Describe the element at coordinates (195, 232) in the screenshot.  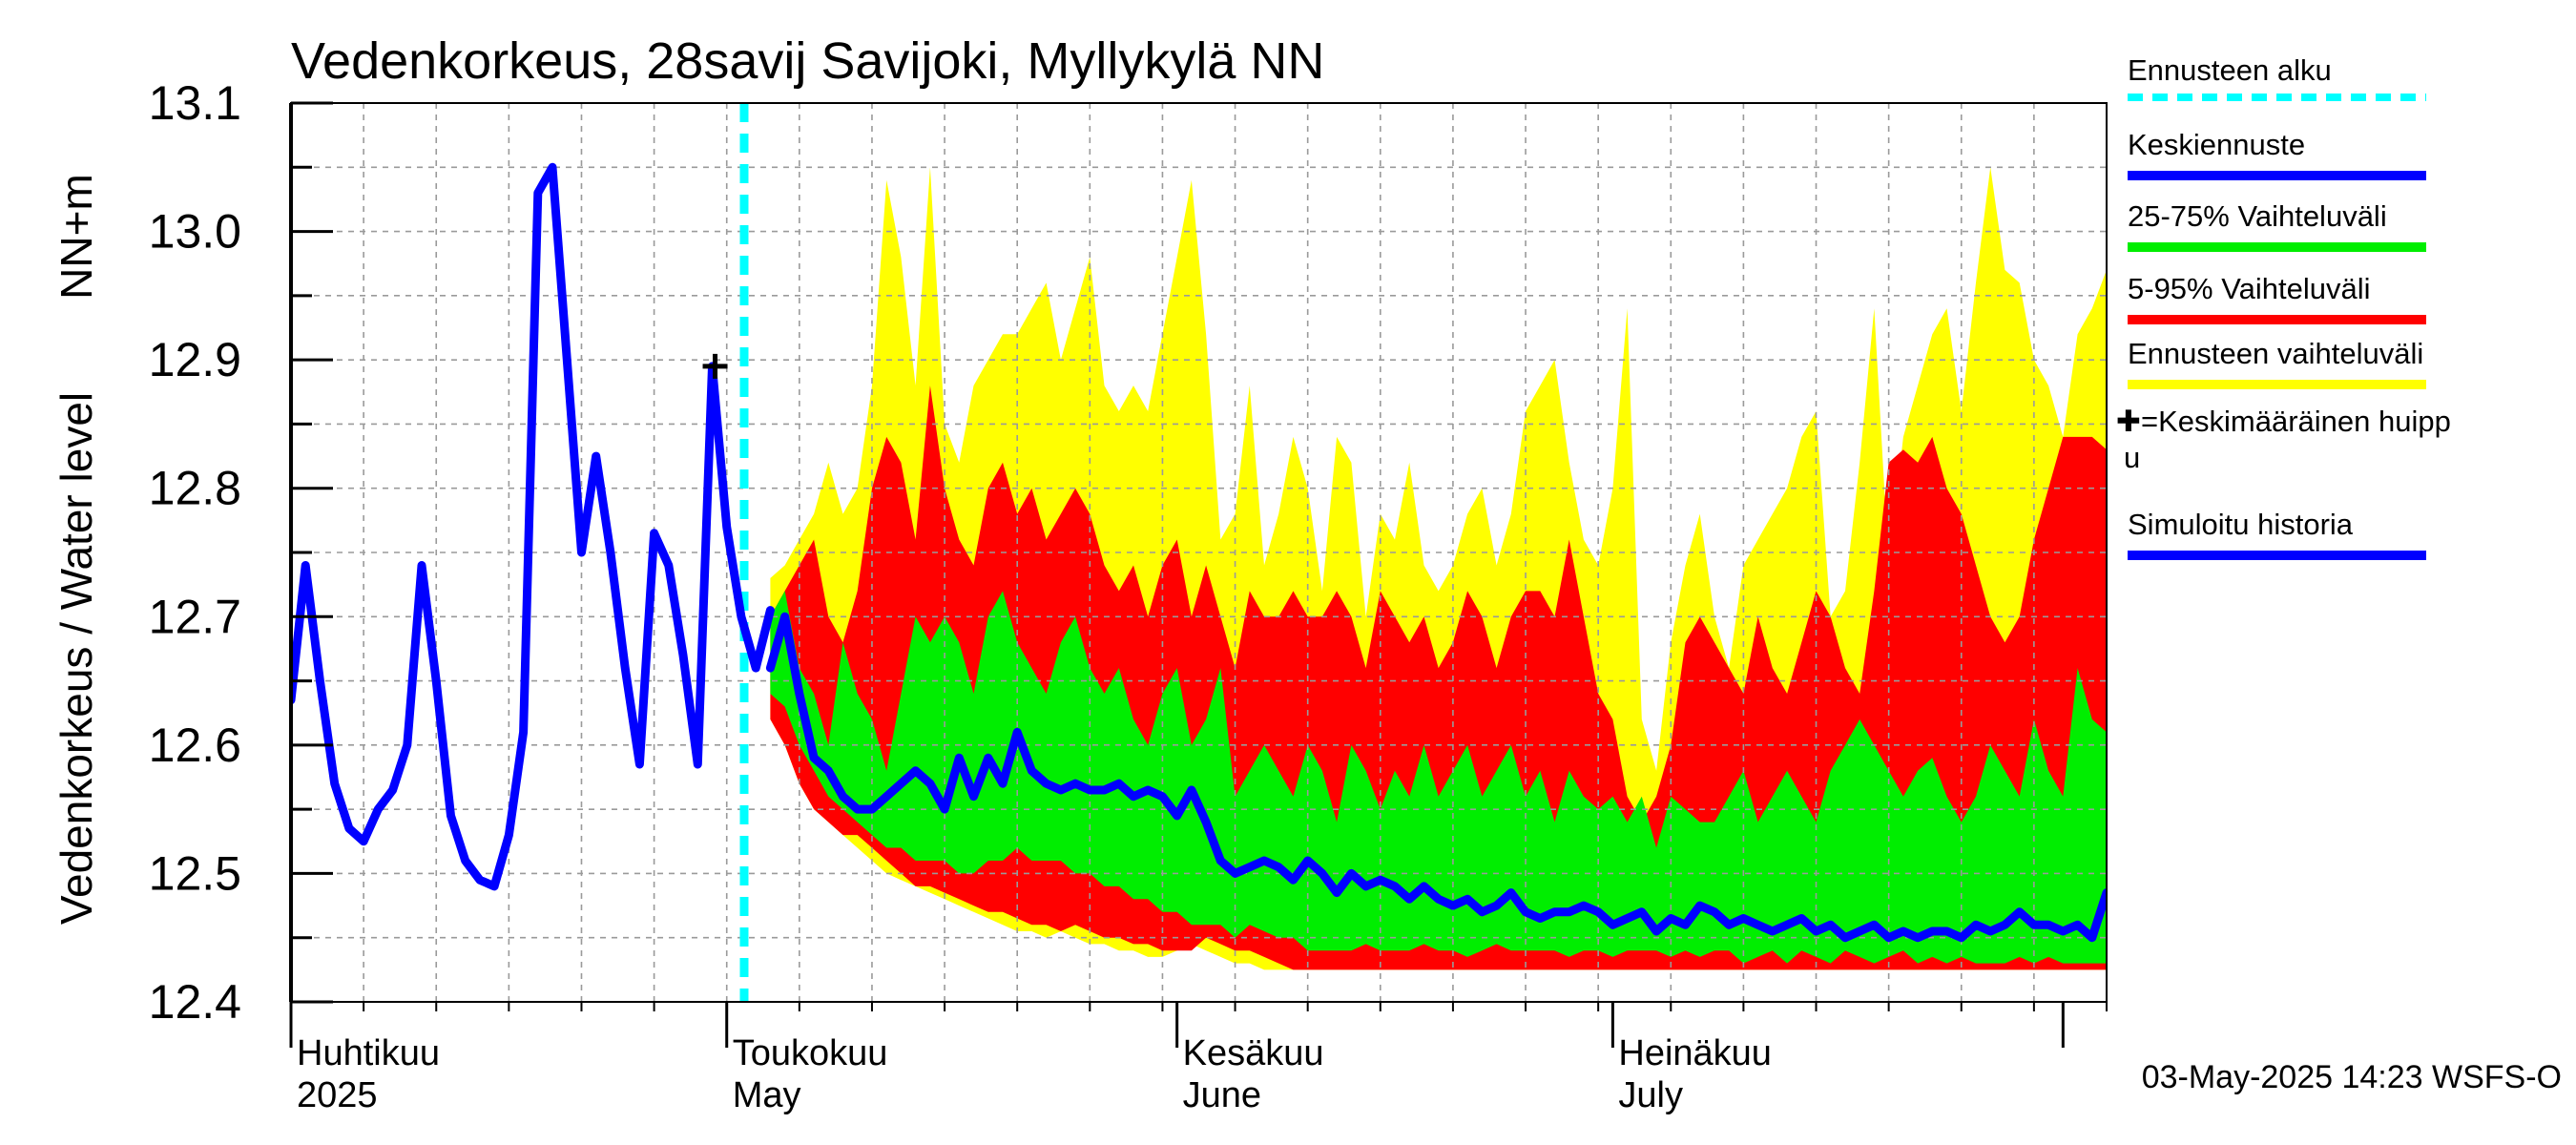
I see `y-tick-label: 13.0` at that location.